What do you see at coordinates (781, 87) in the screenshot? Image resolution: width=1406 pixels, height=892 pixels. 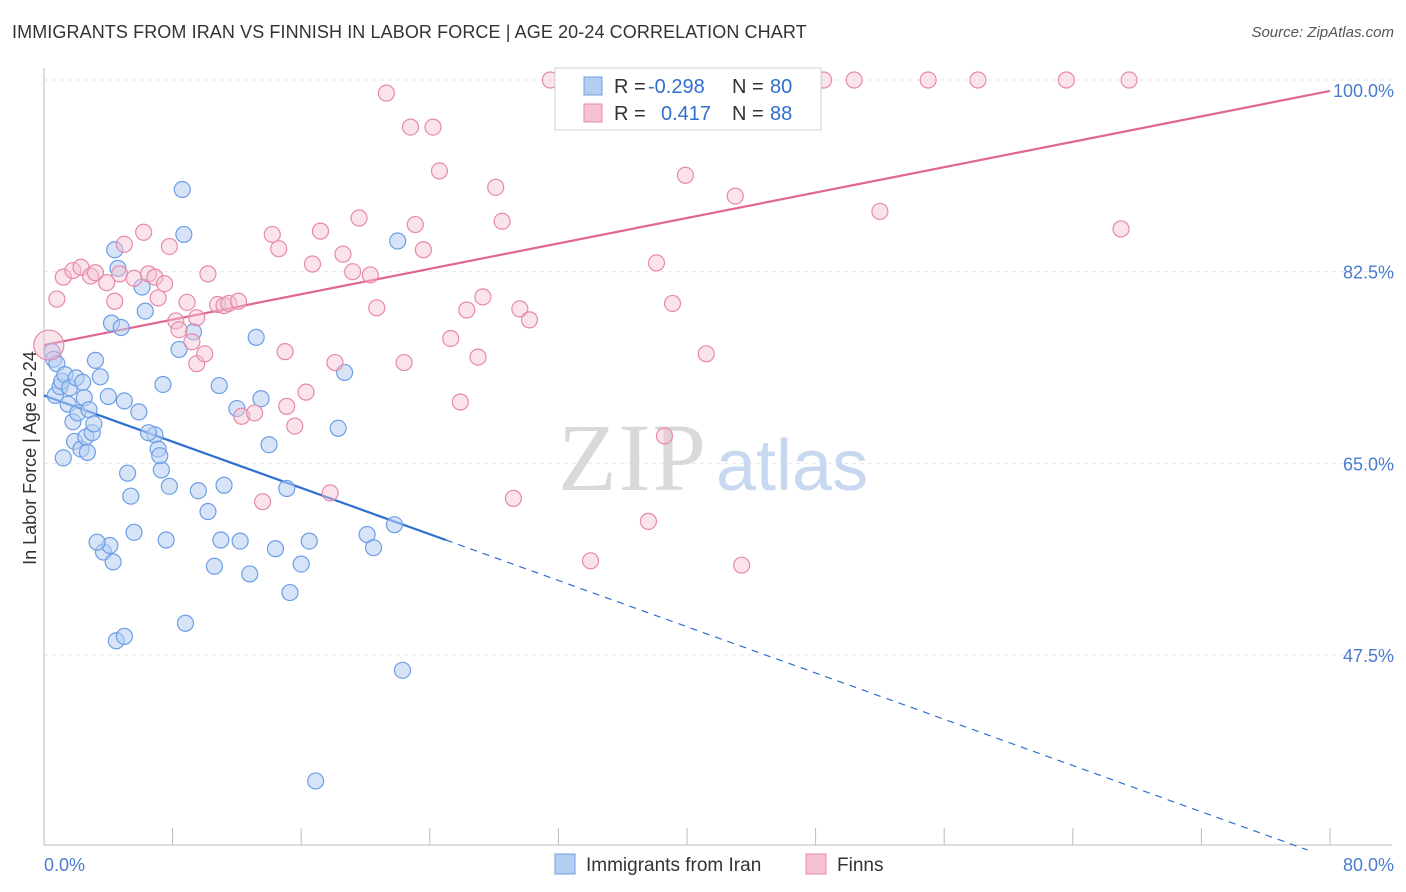 I see `legend-n-value-iran: 80` at bounding box center [781, 87].